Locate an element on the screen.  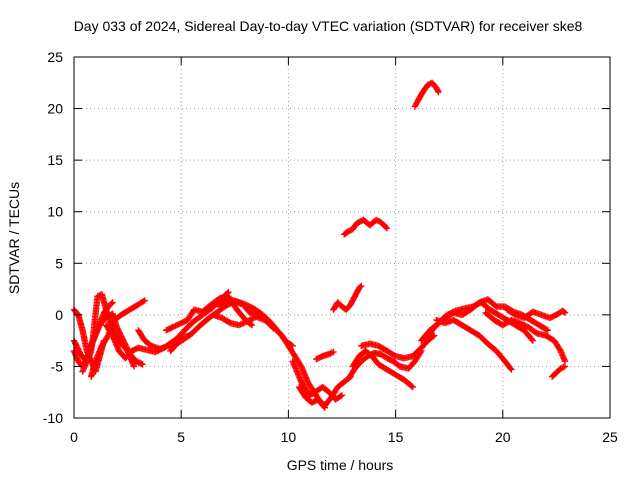
y-tick-label: 20 is located at coordinates (55, 109).